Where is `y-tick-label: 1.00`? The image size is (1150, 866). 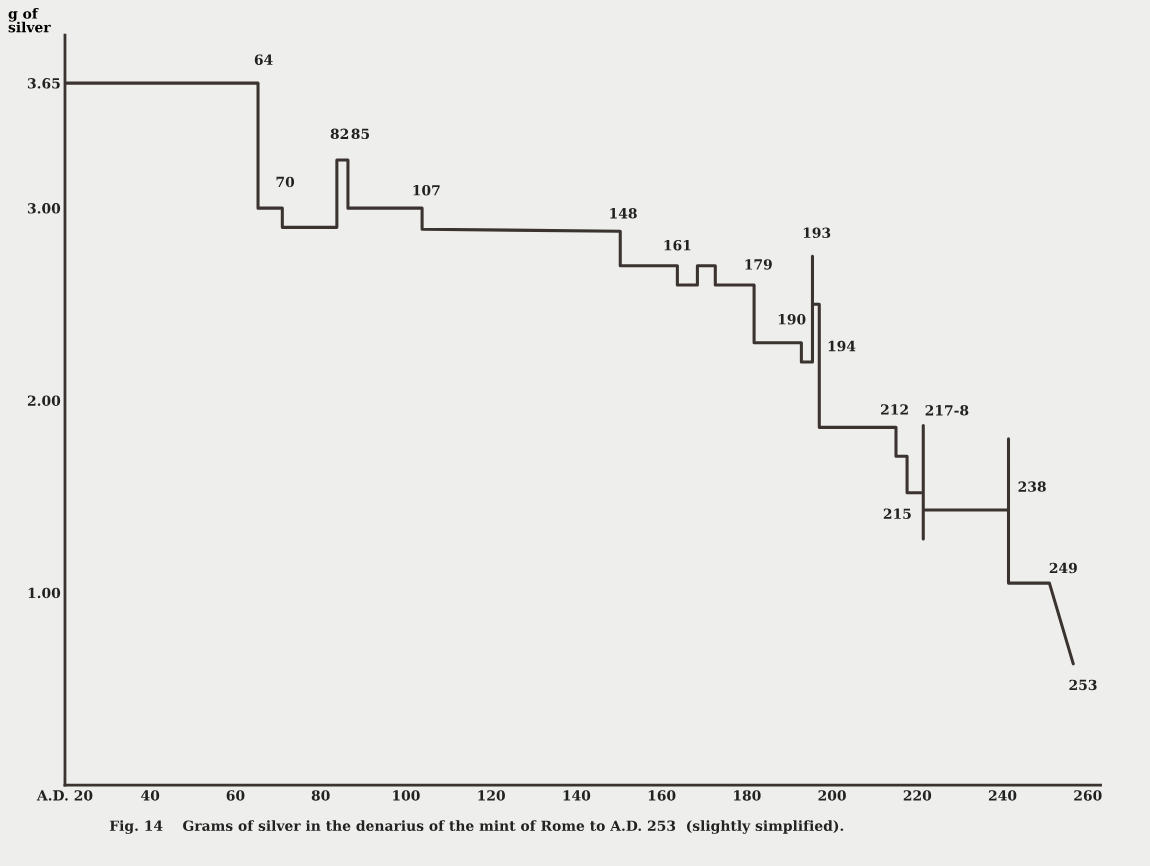
y-tick-label: 1.00 is located at coordinates (44, 593).